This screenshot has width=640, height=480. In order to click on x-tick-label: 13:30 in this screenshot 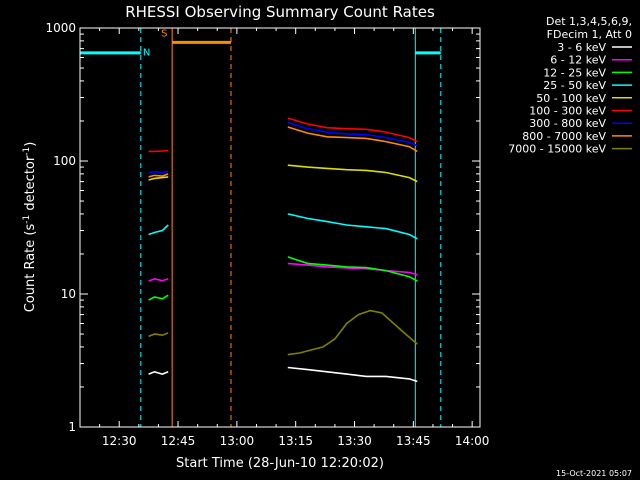, I will do `click(354, 441)`.